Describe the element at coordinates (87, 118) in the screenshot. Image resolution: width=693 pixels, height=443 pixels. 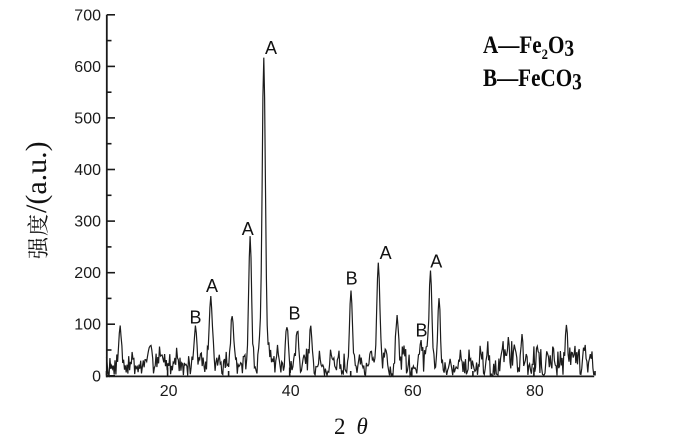
I see `svg-text: 500` at that location.